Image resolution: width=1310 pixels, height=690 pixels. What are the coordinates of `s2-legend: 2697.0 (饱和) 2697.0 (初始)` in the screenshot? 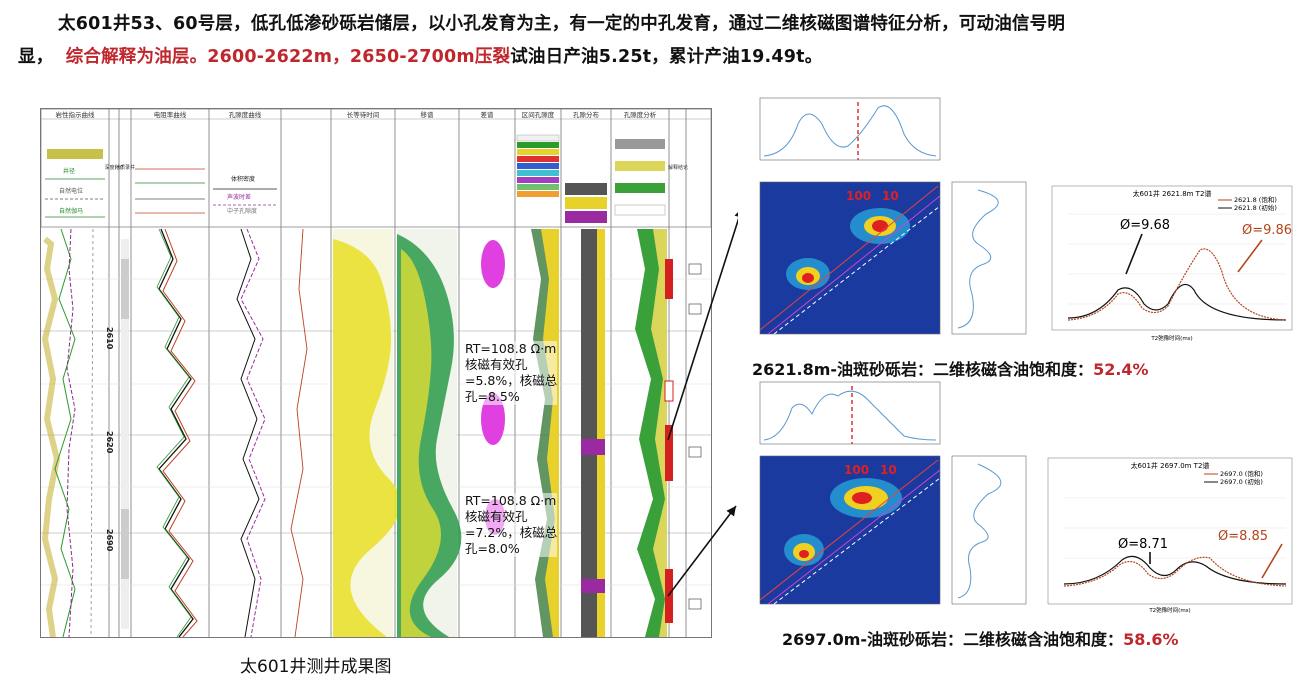 It's located at (1233, 477).